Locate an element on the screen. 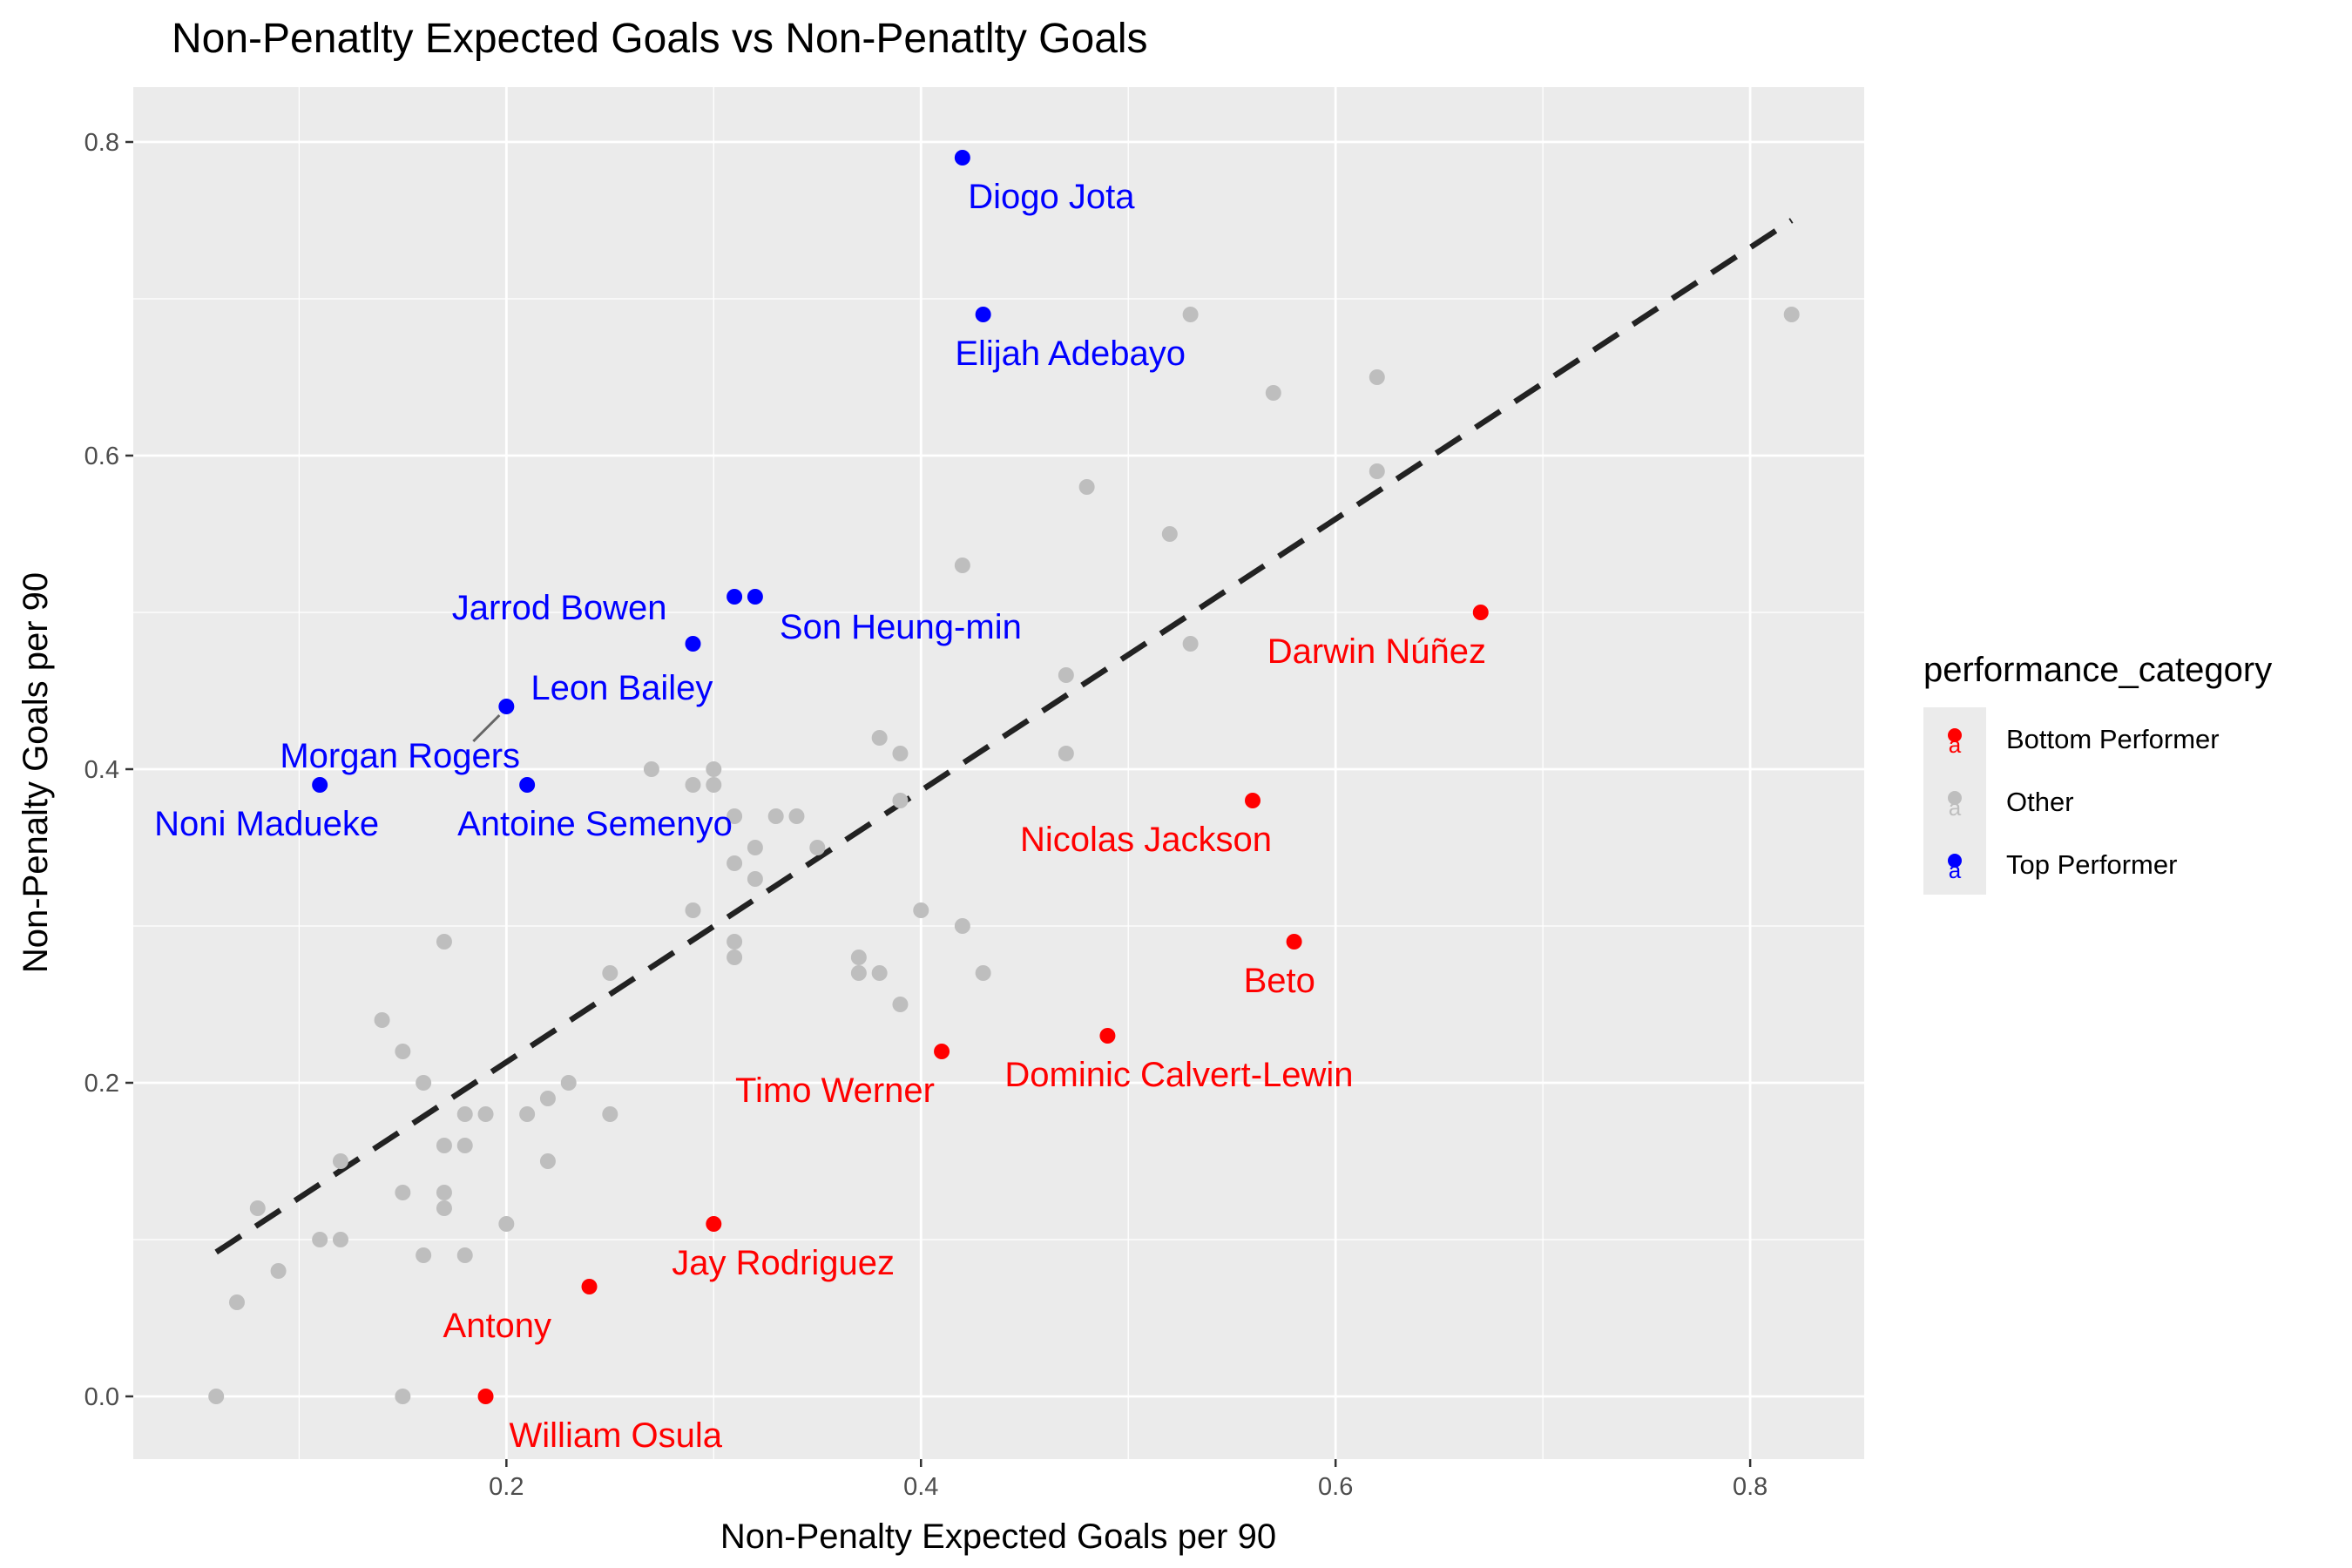 The width and height of the screenshot is (2352, 1568). legend-label: Top Performer is located at coordinates (2092, 864).